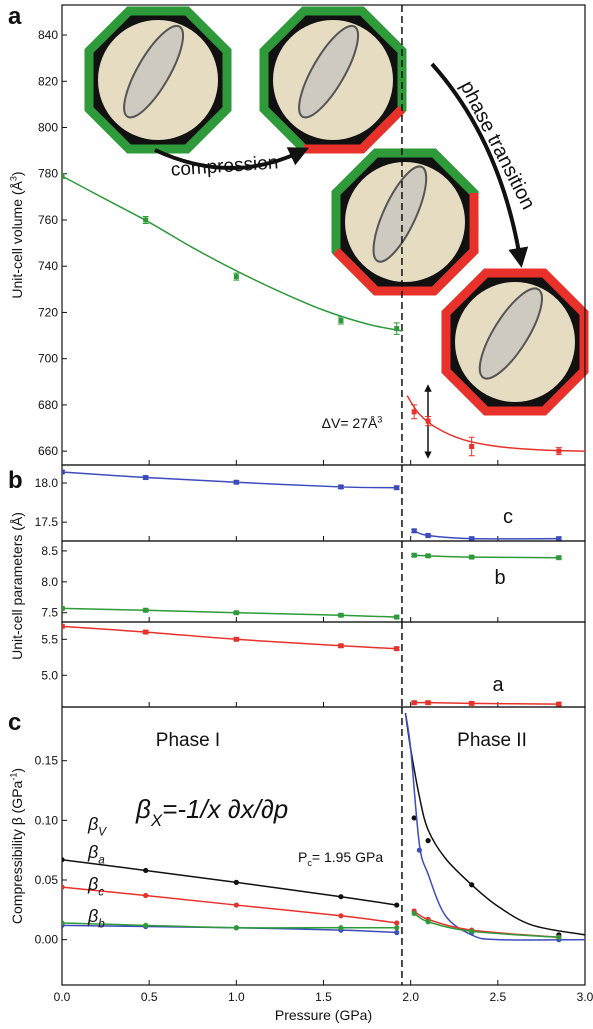 The width and height of the screenshot is (593, 1029). What do you see at coordinates (48, 266) in the screenshot?
I see `y-tick-label: 740` at bounding box center [48, 266].